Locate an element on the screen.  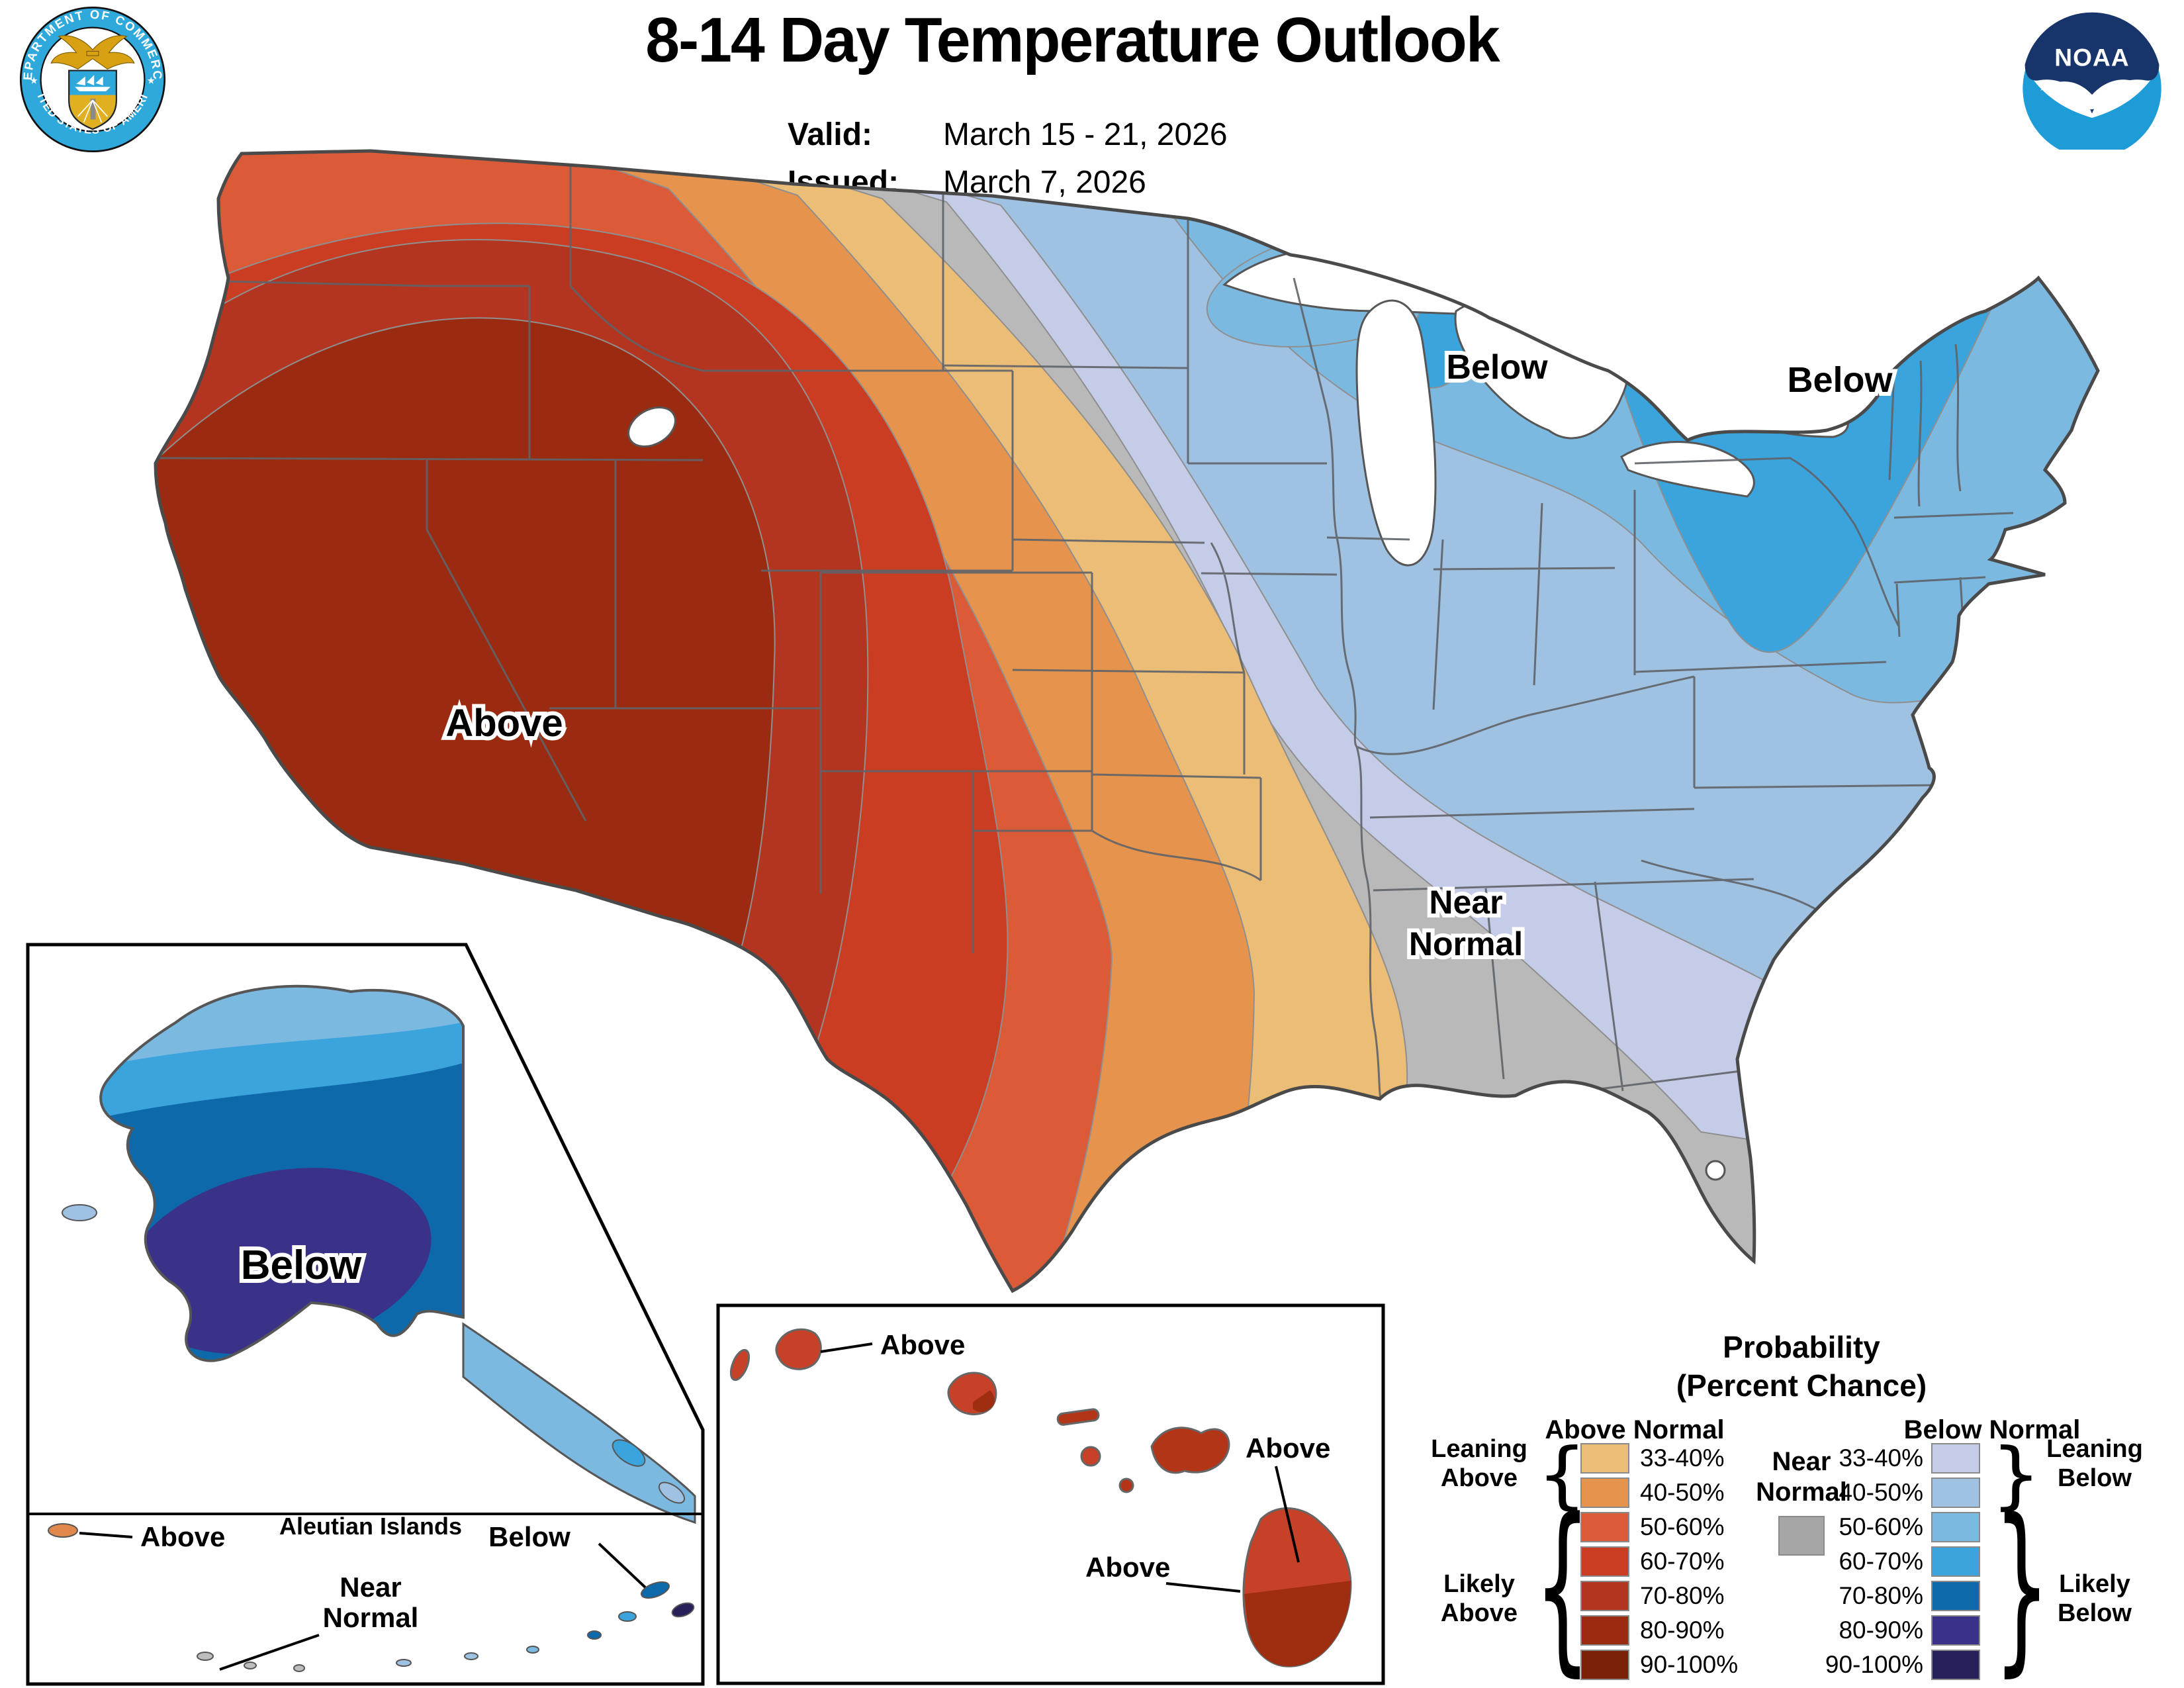
brace-likely-above: { is located at coordinates (1562, 1583).